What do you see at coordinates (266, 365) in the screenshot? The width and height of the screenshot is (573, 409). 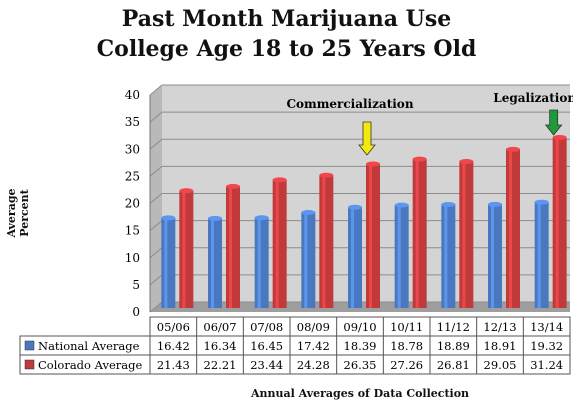 I see `data-value-label: 23.44` at bounding box center [266, 365].